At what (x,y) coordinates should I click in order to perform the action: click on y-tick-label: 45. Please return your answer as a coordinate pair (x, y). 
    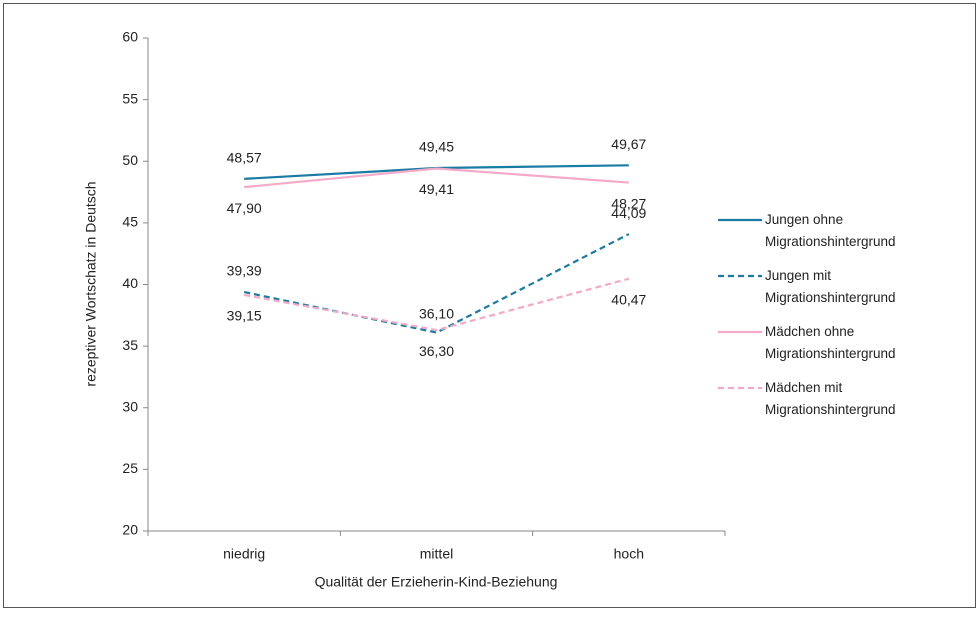
    Looking at the image, I should click on (130, 222).